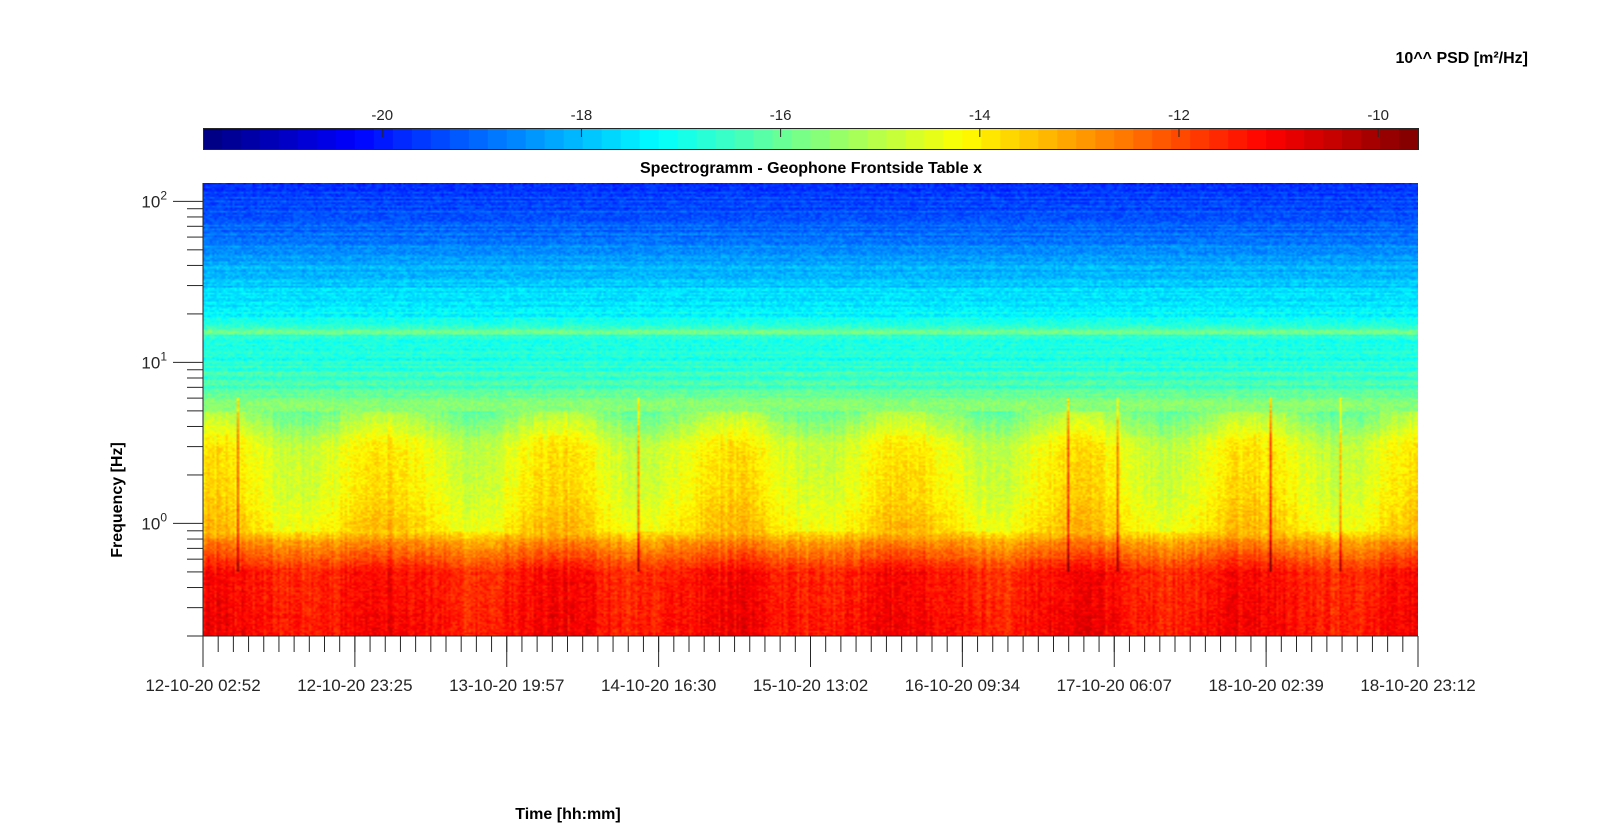 This screenshot has height=838, width=1597. I want to click on colorbar-unit-label: 10^^ PSD [m²/Hz], so click(1462, 58).